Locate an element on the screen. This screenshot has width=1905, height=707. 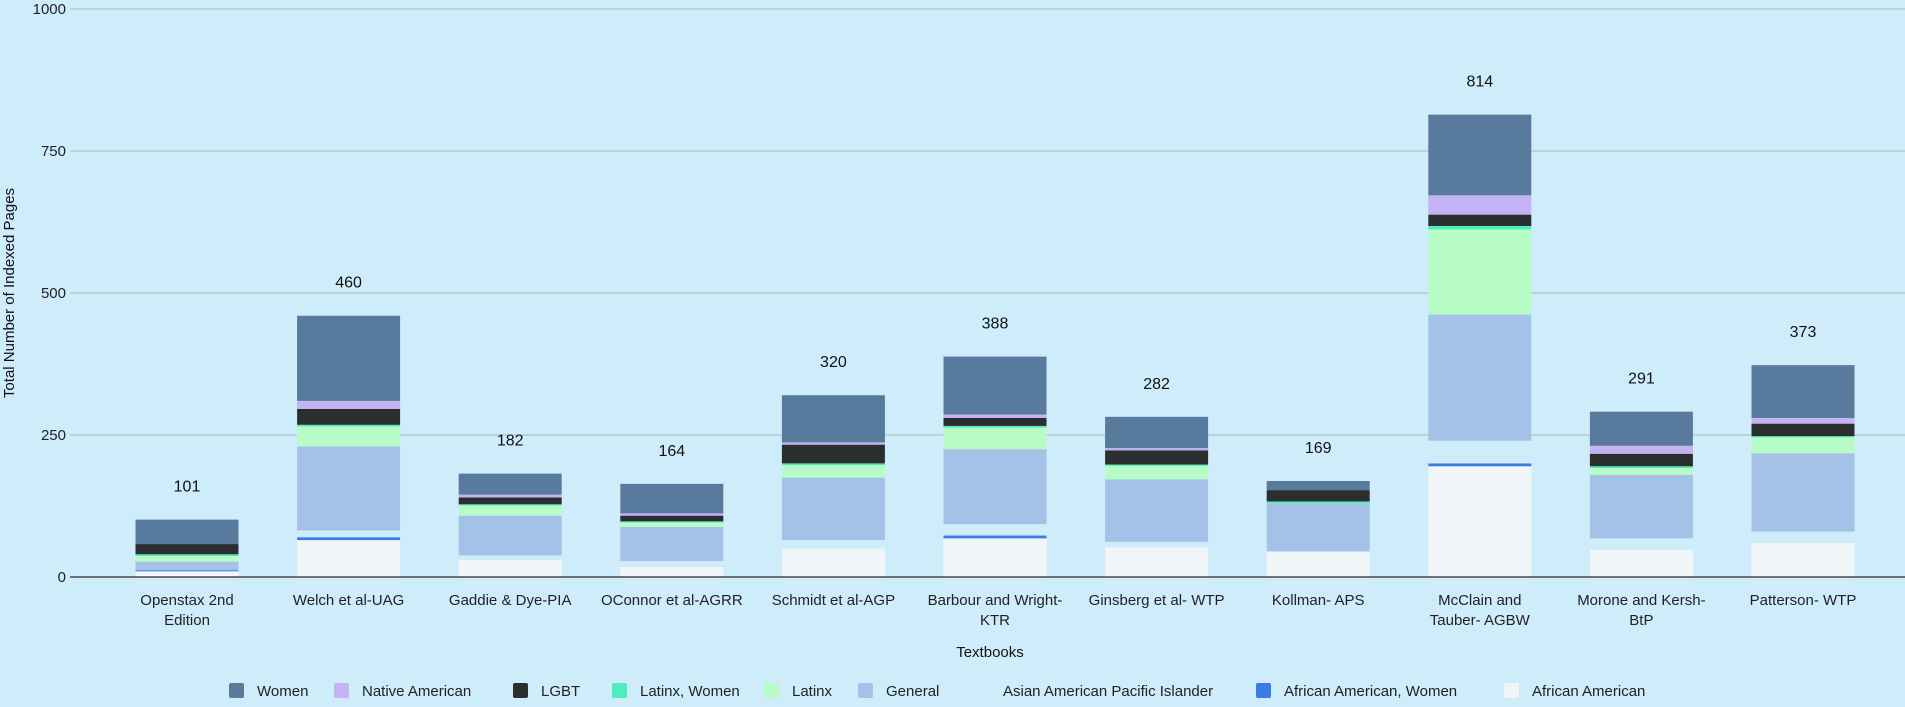
x-tick-label: Schmidt et al-AGP is located at coordinates (833, 600).